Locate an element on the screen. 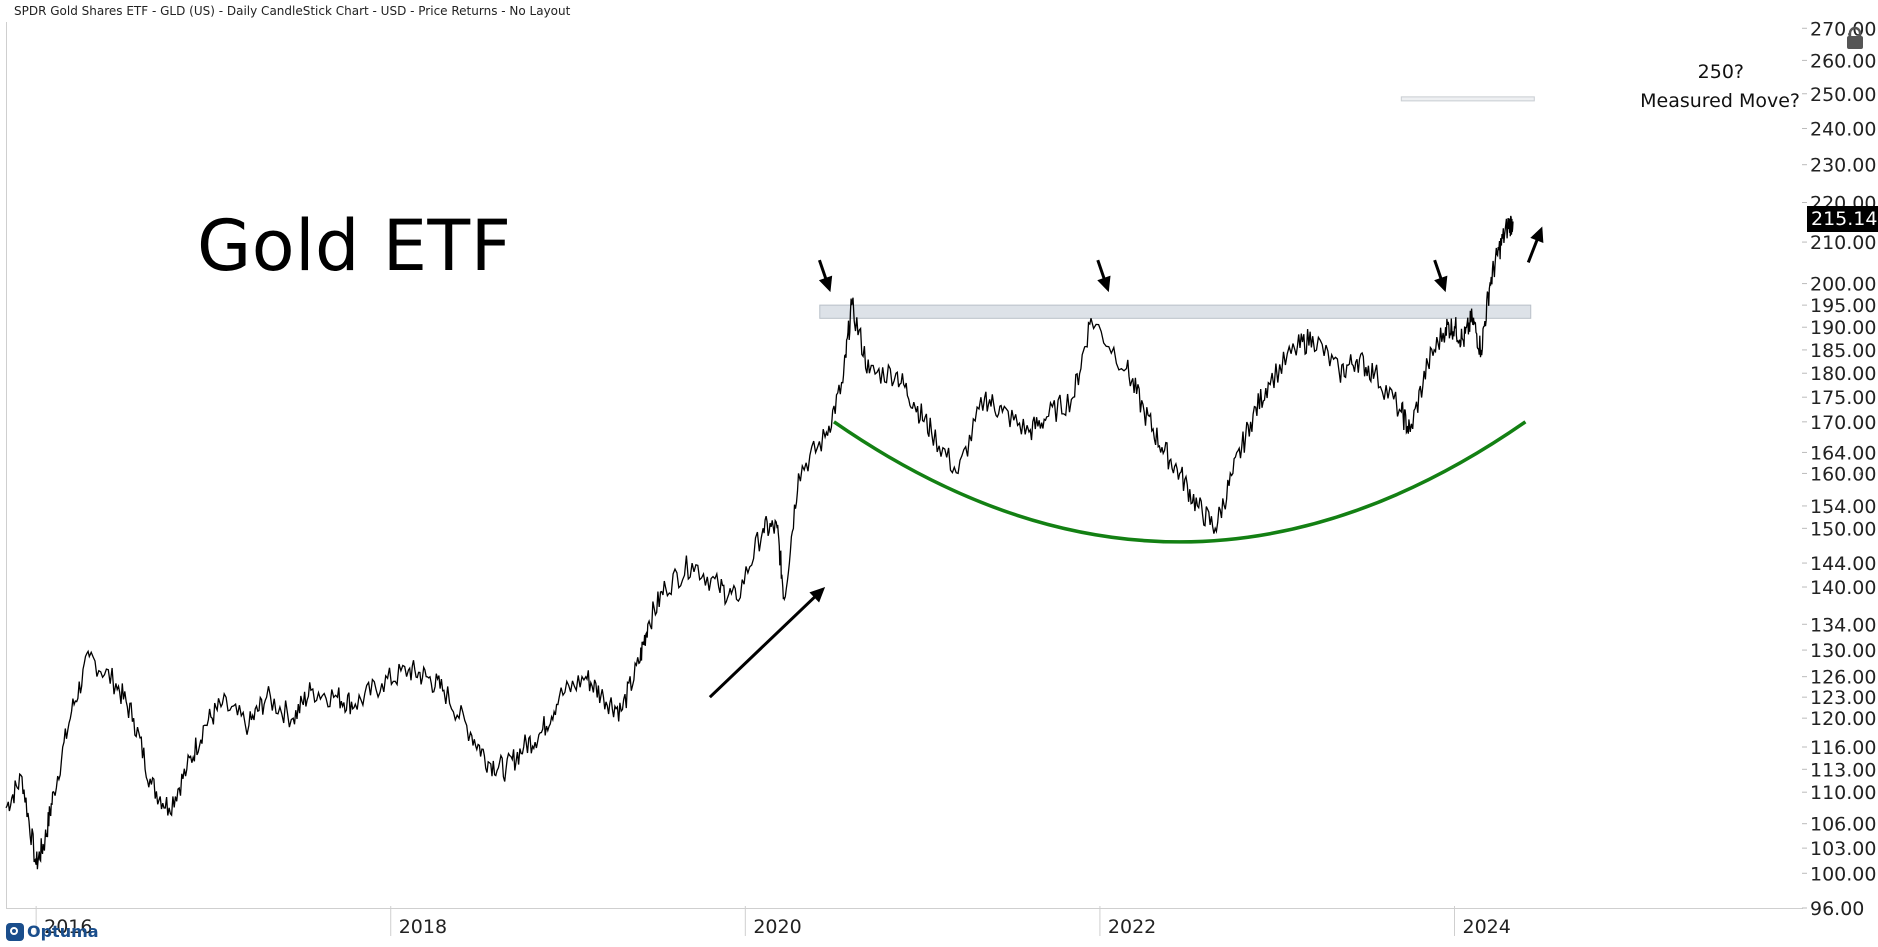  x-tick-label: 2024 is located at coordinates (1487, 927).